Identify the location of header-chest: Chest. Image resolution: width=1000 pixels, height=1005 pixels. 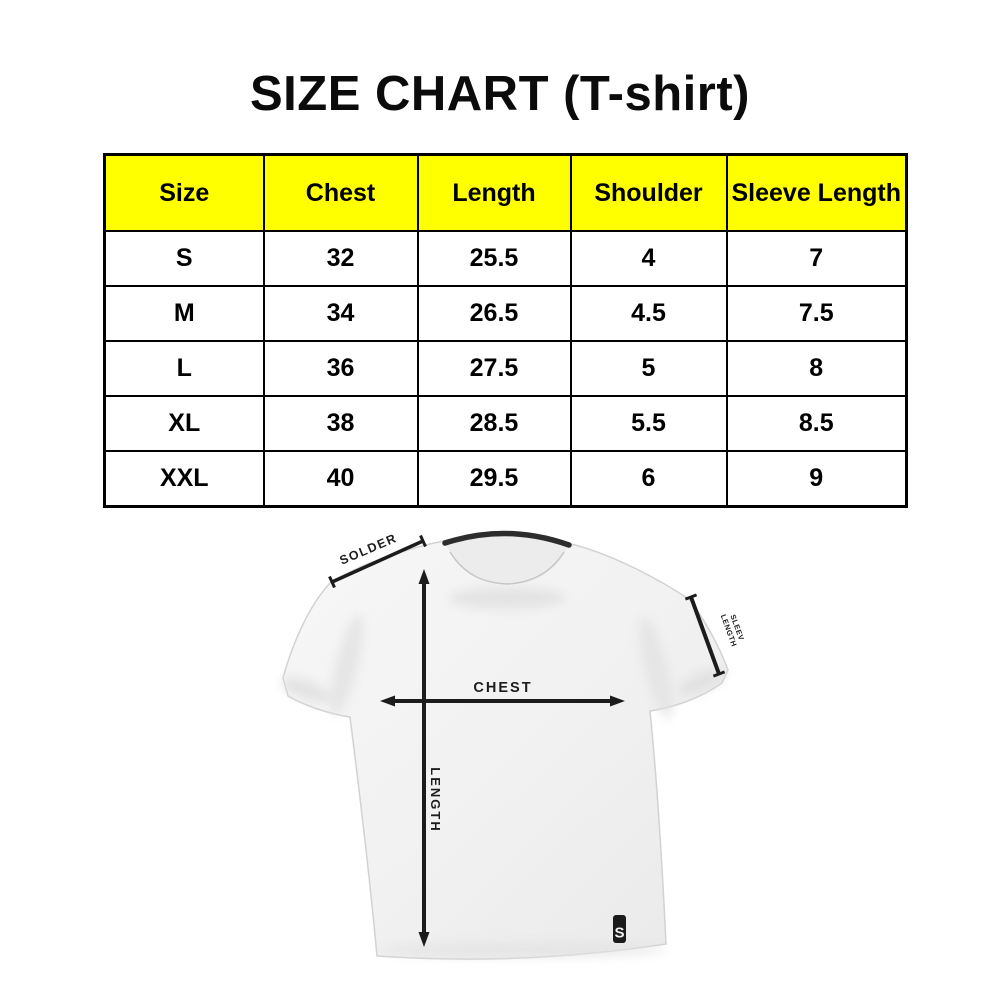
(340, 192).